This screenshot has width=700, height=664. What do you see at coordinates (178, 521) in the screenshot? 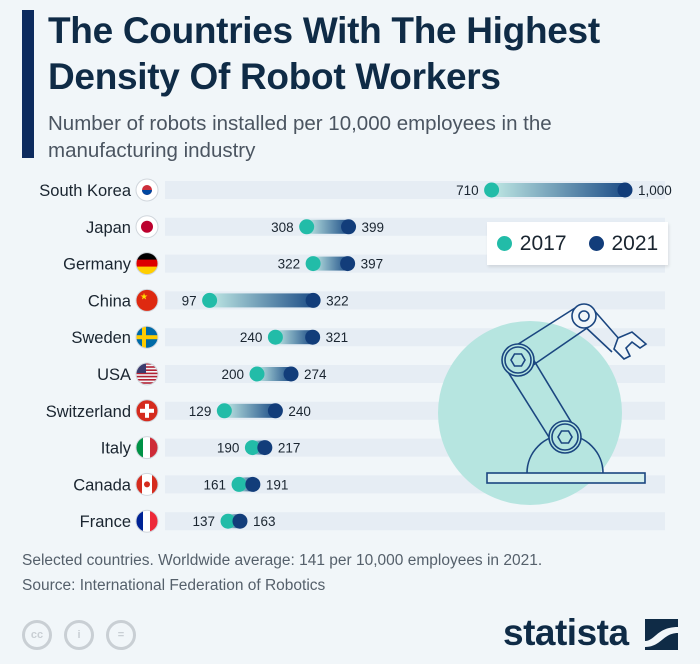
I see `row-france: France 137 163` at bounding box center [178, 521].